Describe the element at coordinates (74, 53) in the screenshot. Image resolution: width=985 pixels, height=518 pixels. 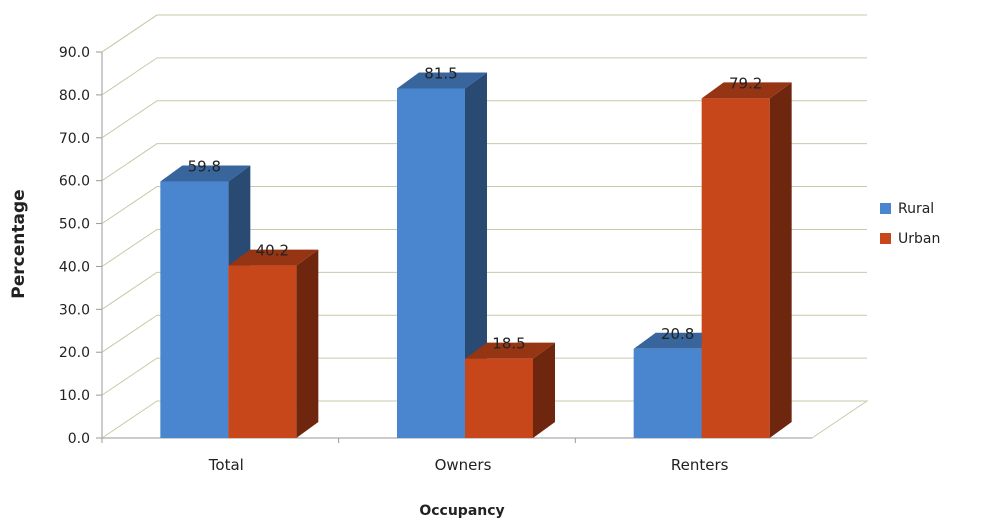
I see `y-tick-label: 90.0` at that location.